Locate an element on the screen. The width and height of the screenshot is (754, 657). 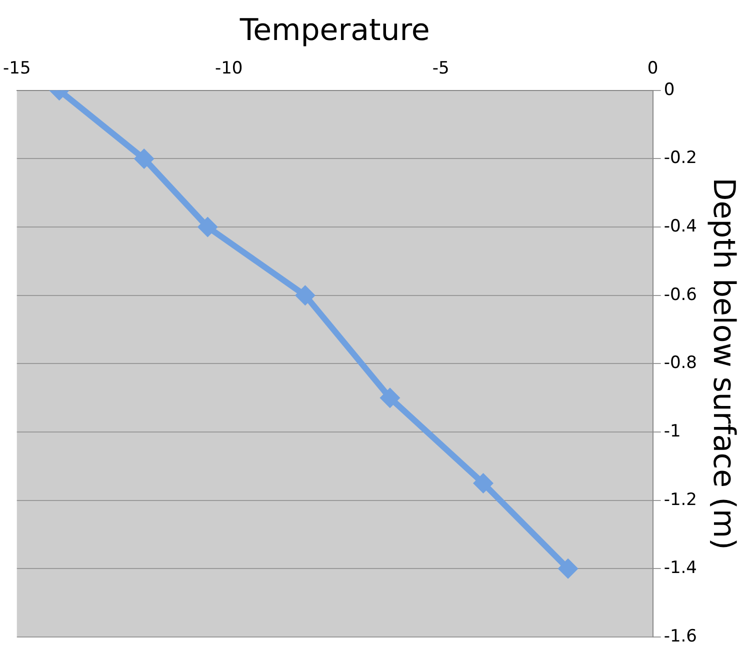
x-tick-label: 0 is located at coordinates (652, 68).